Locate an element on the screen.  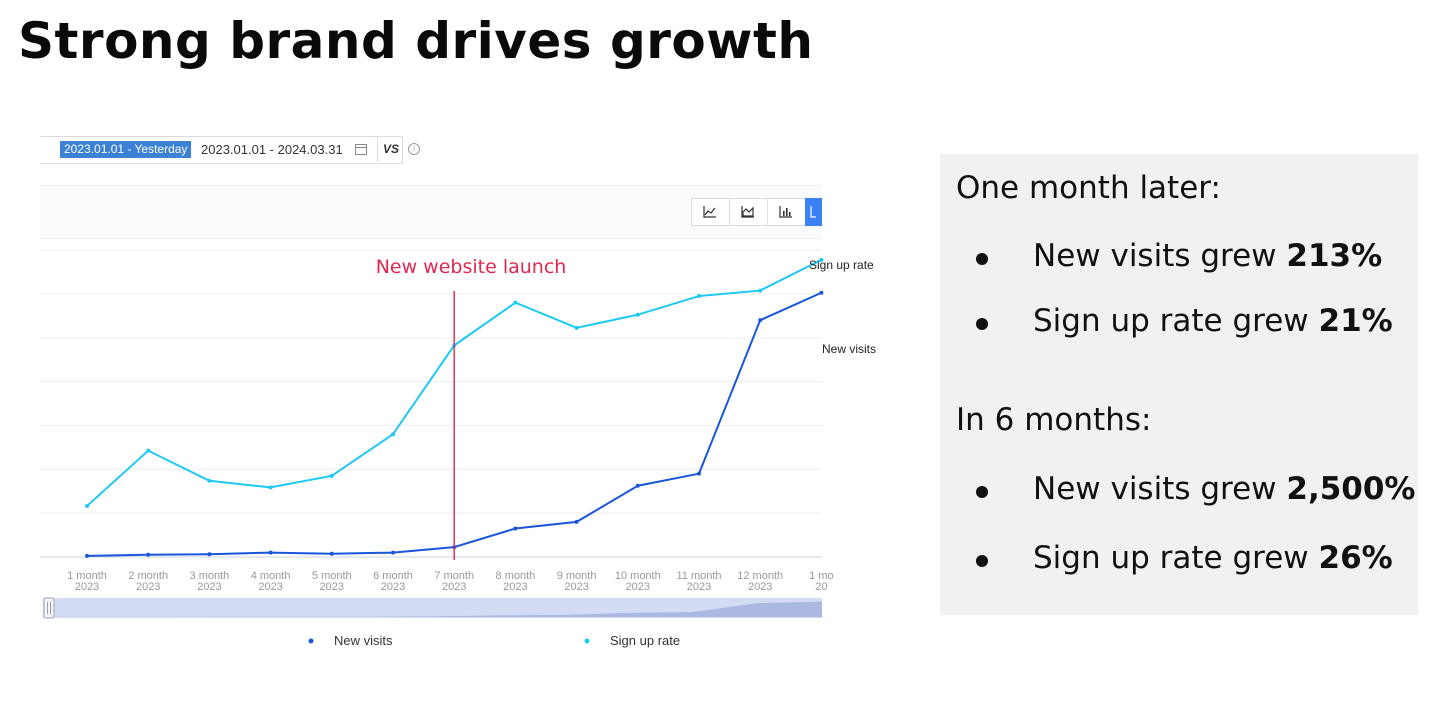
x-tick-label: 12 month is located at coordinates (760, 576).